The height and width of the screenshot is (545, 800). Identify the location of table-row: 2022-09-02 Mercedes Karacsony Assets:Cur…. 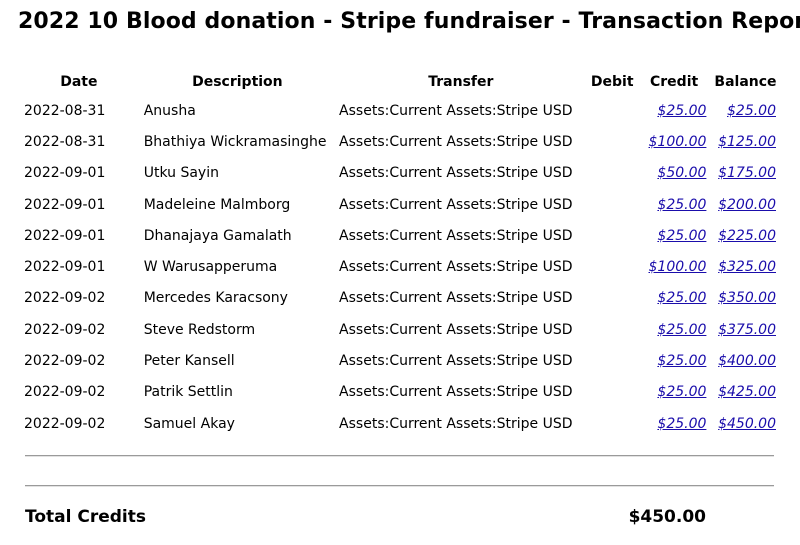
(399, 298).